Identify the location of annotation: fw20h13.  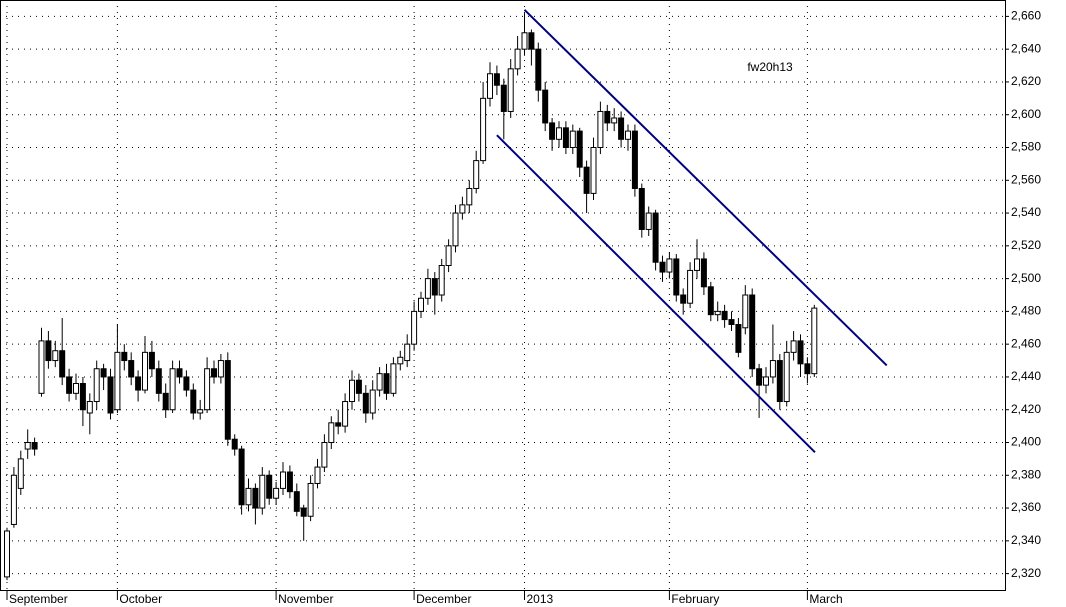
(770, 67).